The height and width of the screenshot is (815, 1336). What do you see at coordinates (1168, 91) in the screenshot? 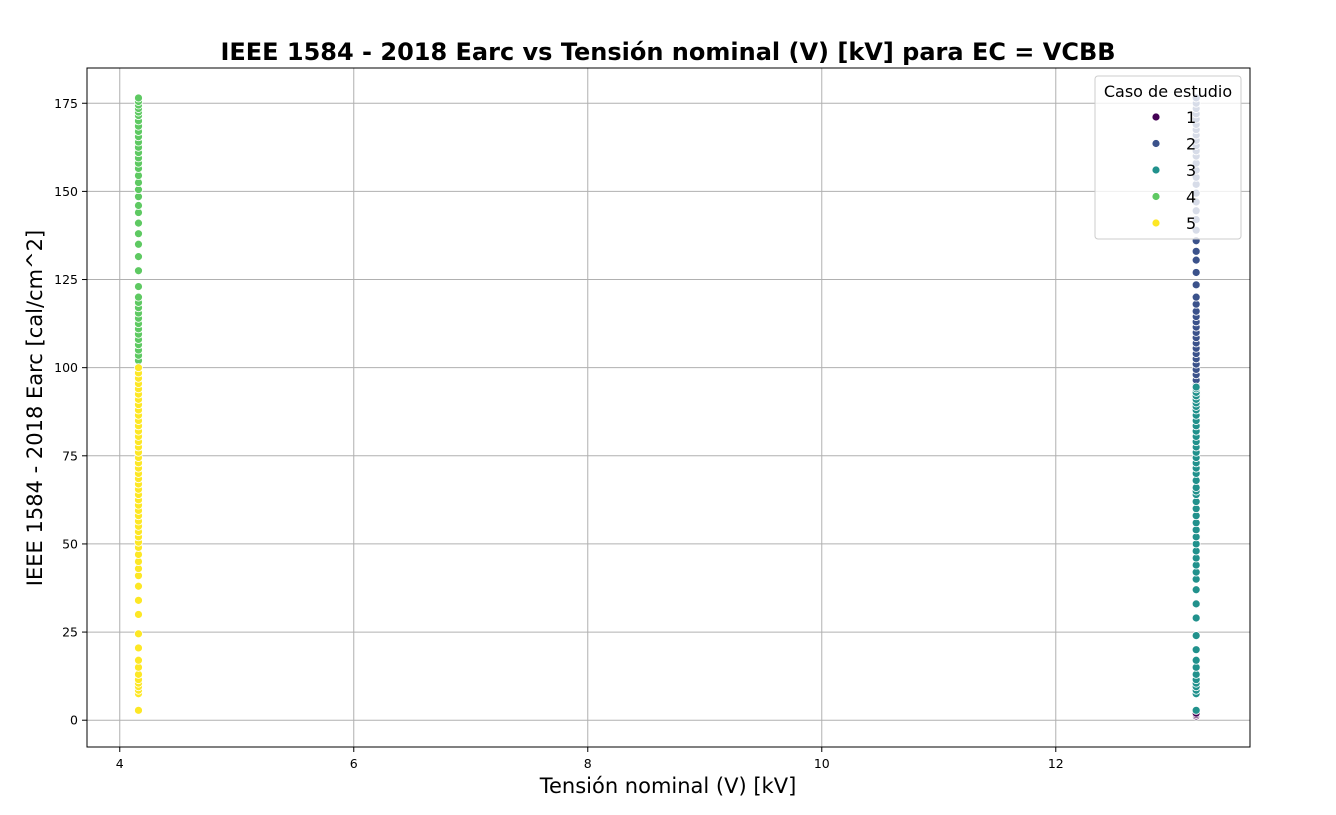
I see `legend-title: Caso de estudio` at bounding box center [1168, 91].